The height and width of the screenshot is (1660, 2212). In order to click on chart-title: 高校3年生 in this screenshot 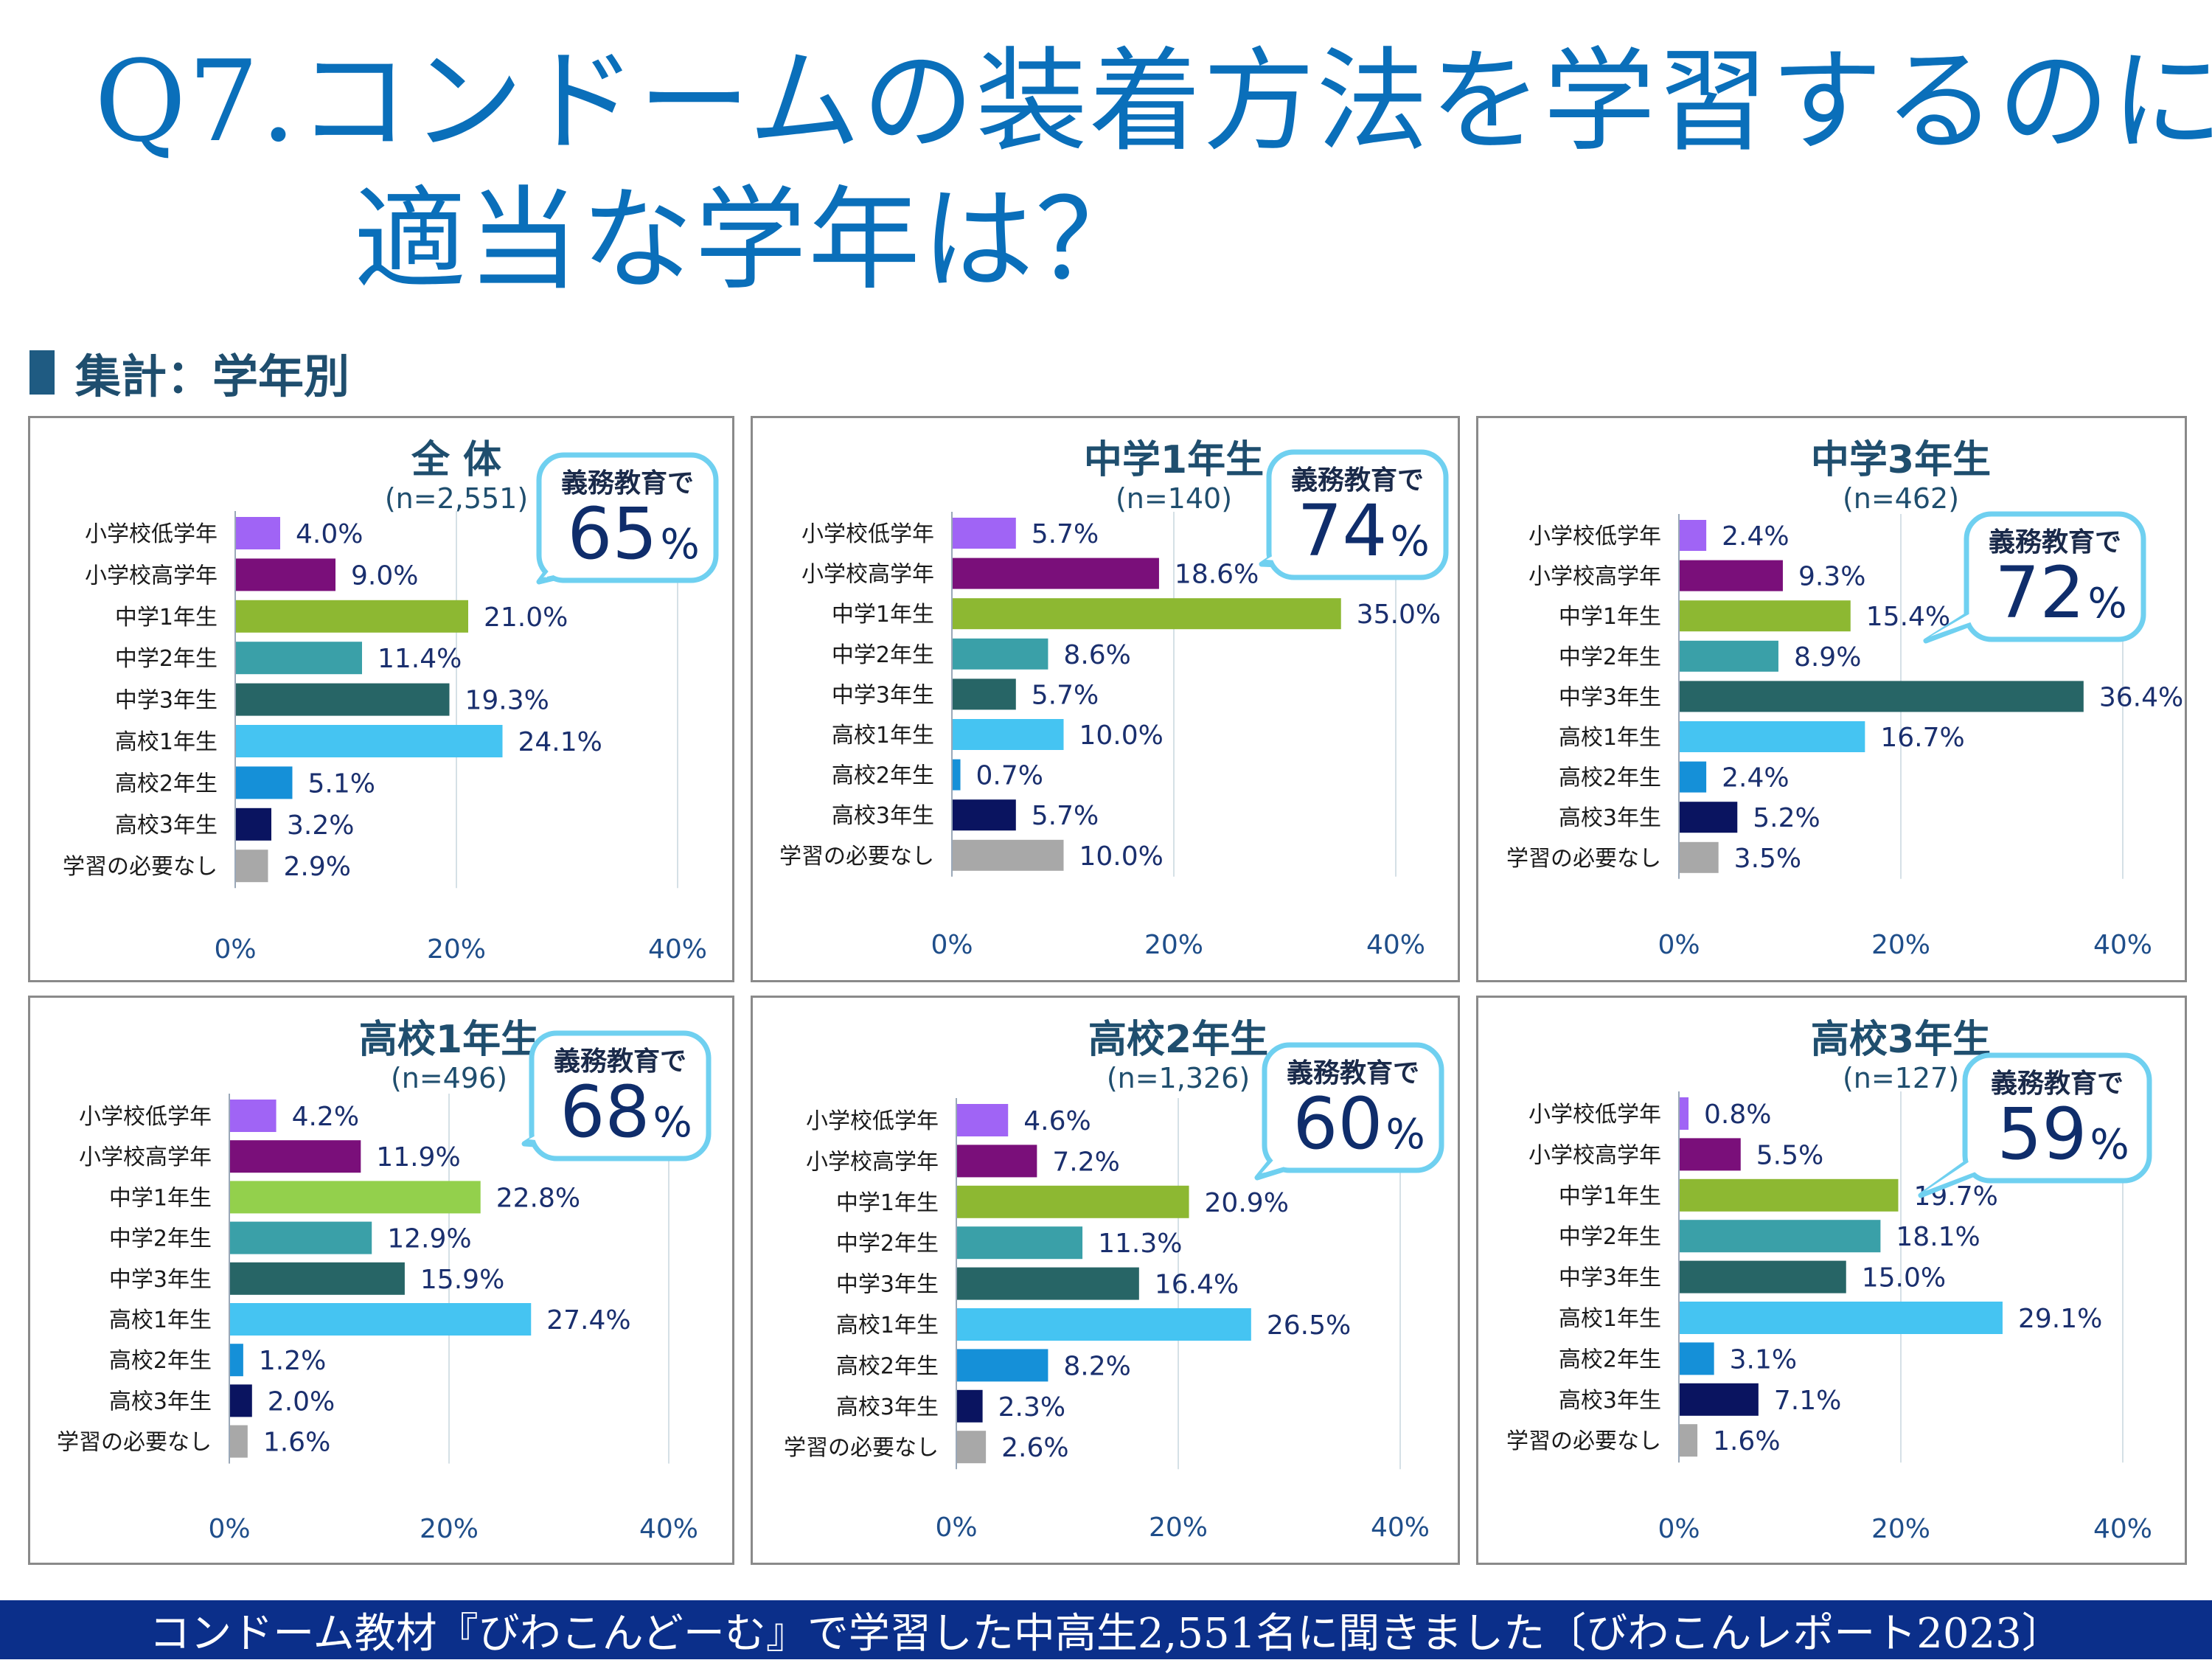, I will do `click(1901, 1040)`.